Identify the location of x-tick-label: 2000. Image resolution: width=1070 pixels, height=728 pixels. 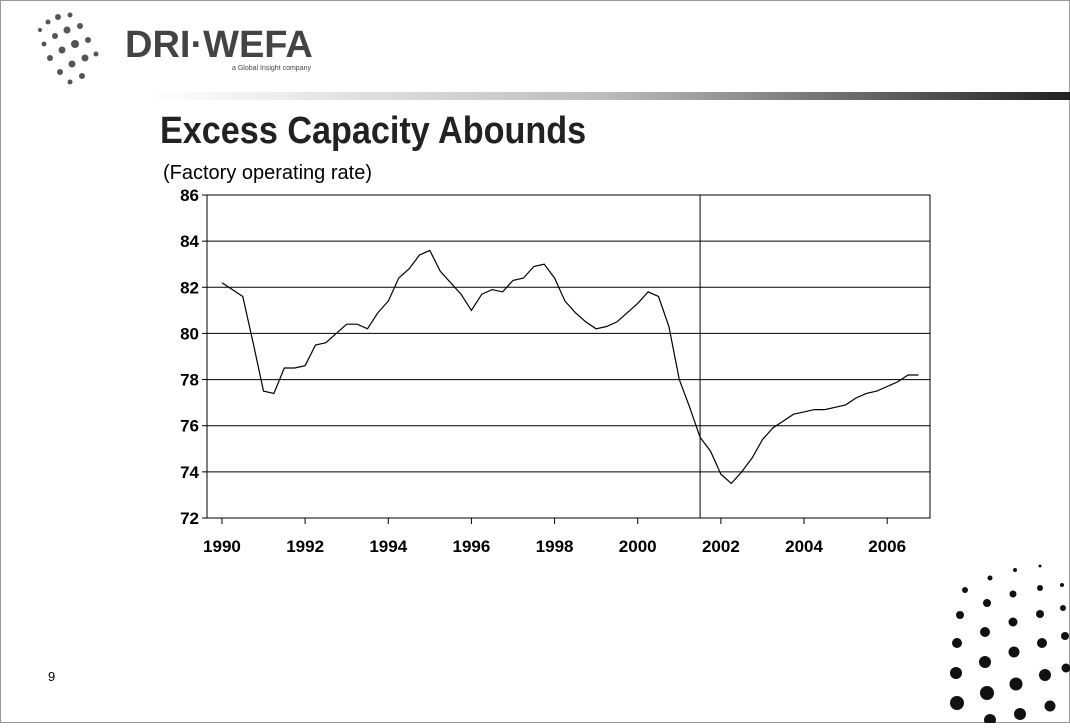
(638, 546).